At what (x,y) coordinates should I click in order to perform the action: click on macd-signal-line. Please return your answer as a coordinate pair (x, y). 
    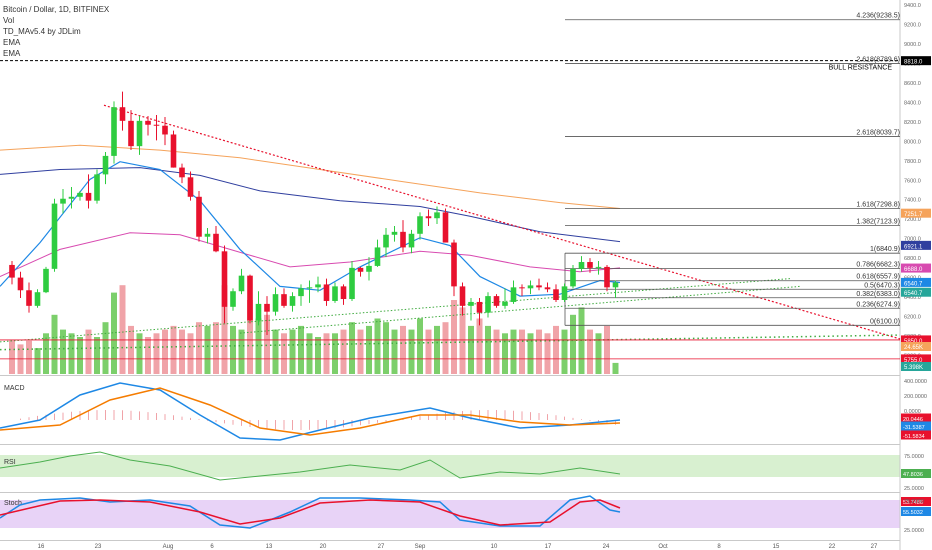
    Looking at the image, I should click on (310, 411).